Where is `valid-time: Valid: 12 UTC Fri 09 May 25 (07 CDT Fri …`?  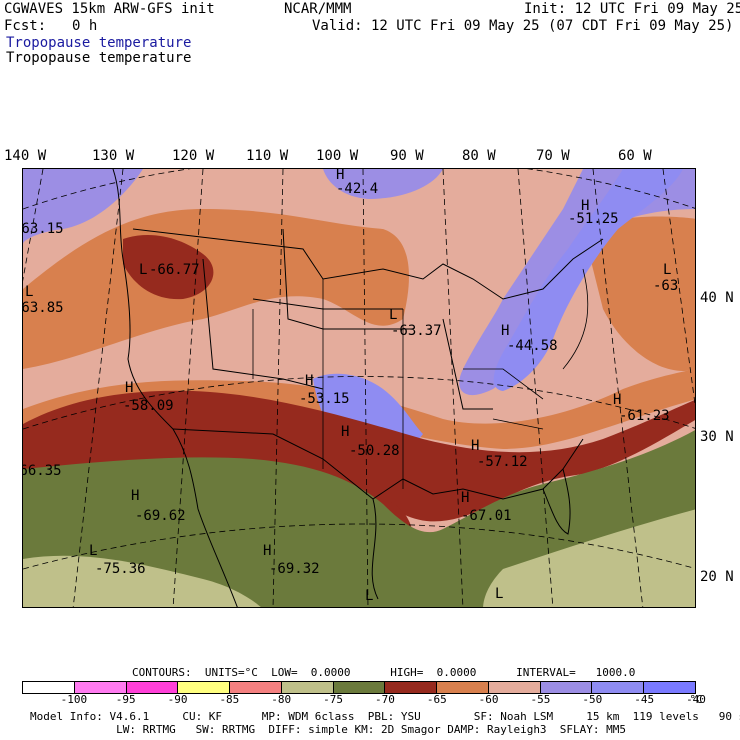
valid-time: Valid: 12 UTC Fri 09 May 25 (07 CDT Fri … is located at coordinates (523, 26).